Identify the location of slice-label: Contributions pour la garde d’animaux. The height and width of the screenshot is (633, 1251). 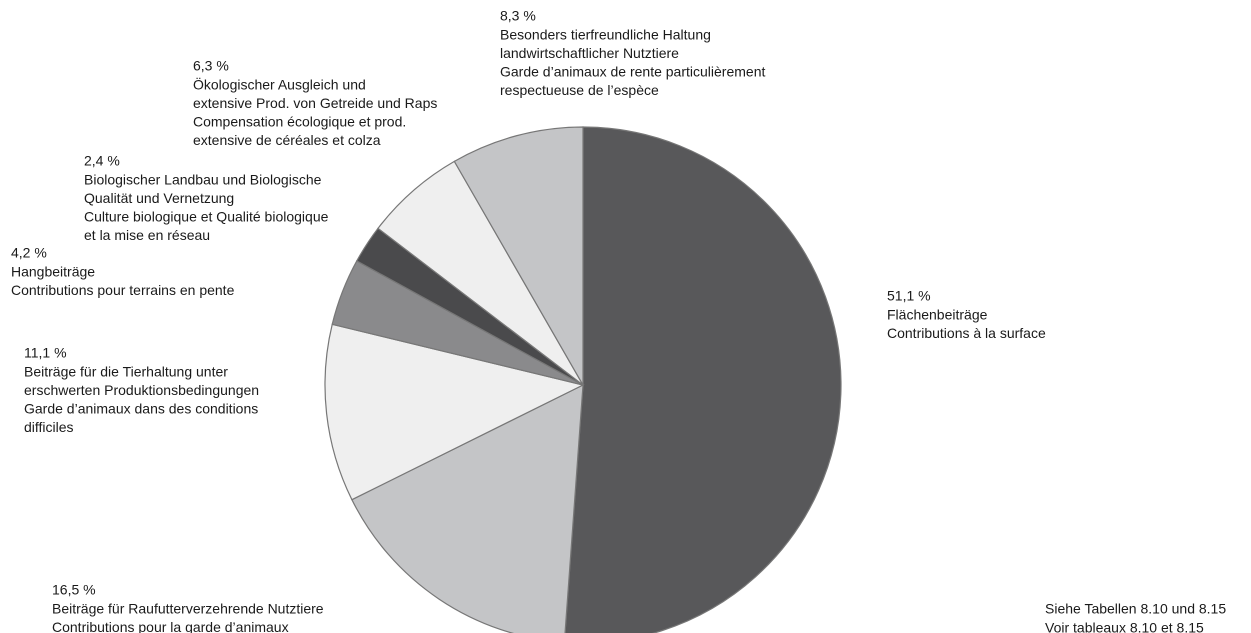
(170, 626).